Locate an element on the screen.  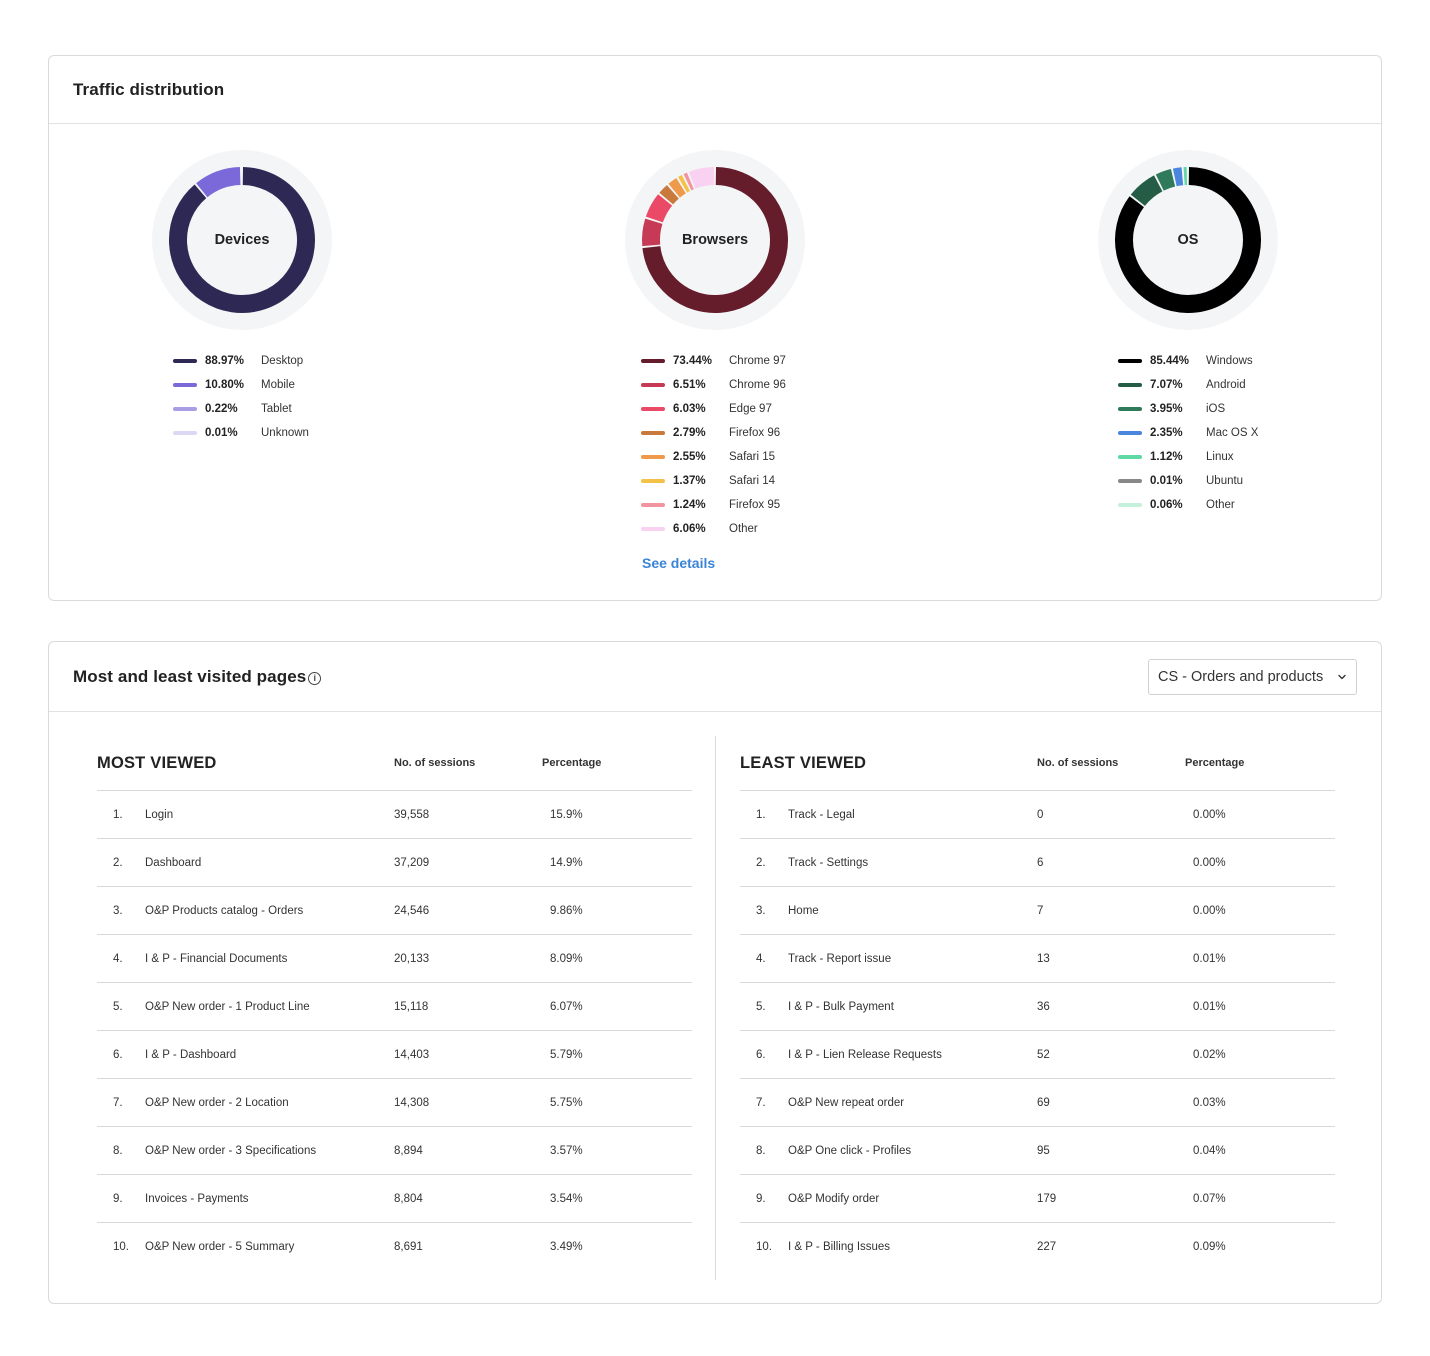
most-viewed-header: MOST VIEWED No. of sessions Percentage is located at coordinates (394, 763).